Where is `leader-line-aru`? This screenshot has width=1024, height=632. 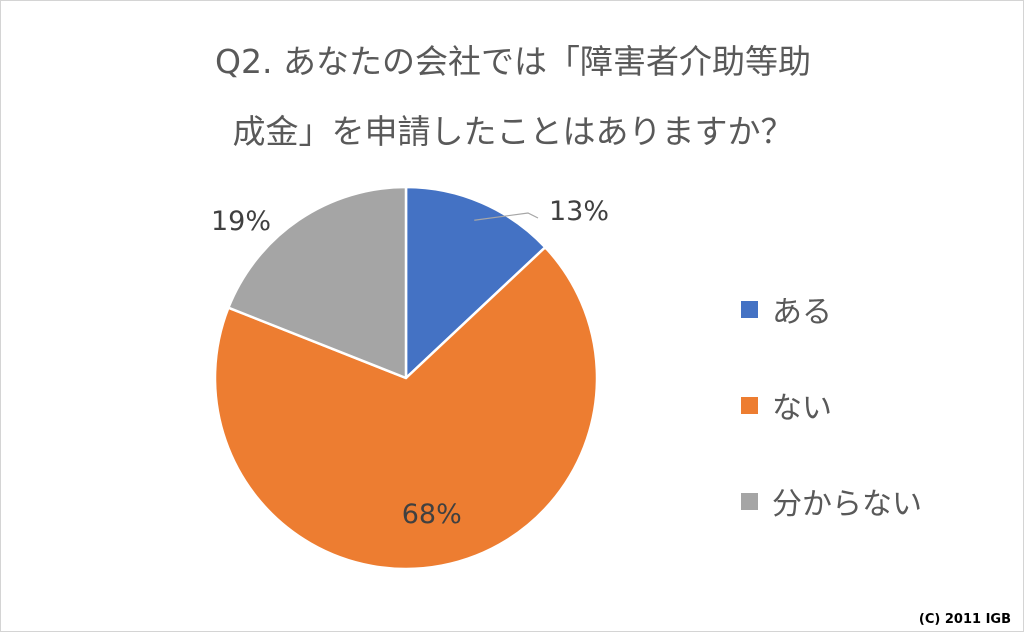 leader-line-aru is located at coordinates (506, 216).